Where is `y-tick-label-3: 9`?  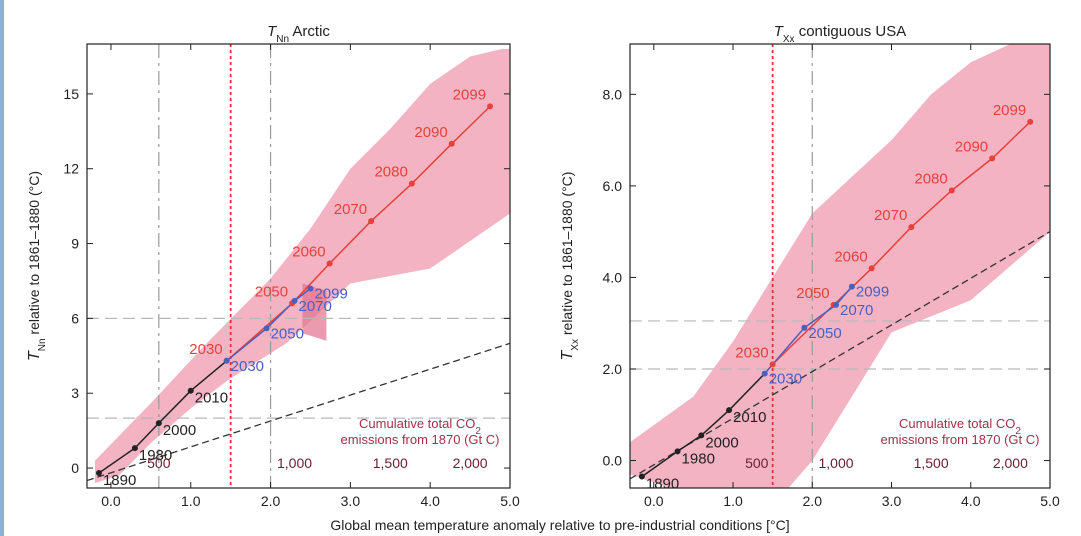 y-tick-label-3: 9 is located at coordinates (75, 244).